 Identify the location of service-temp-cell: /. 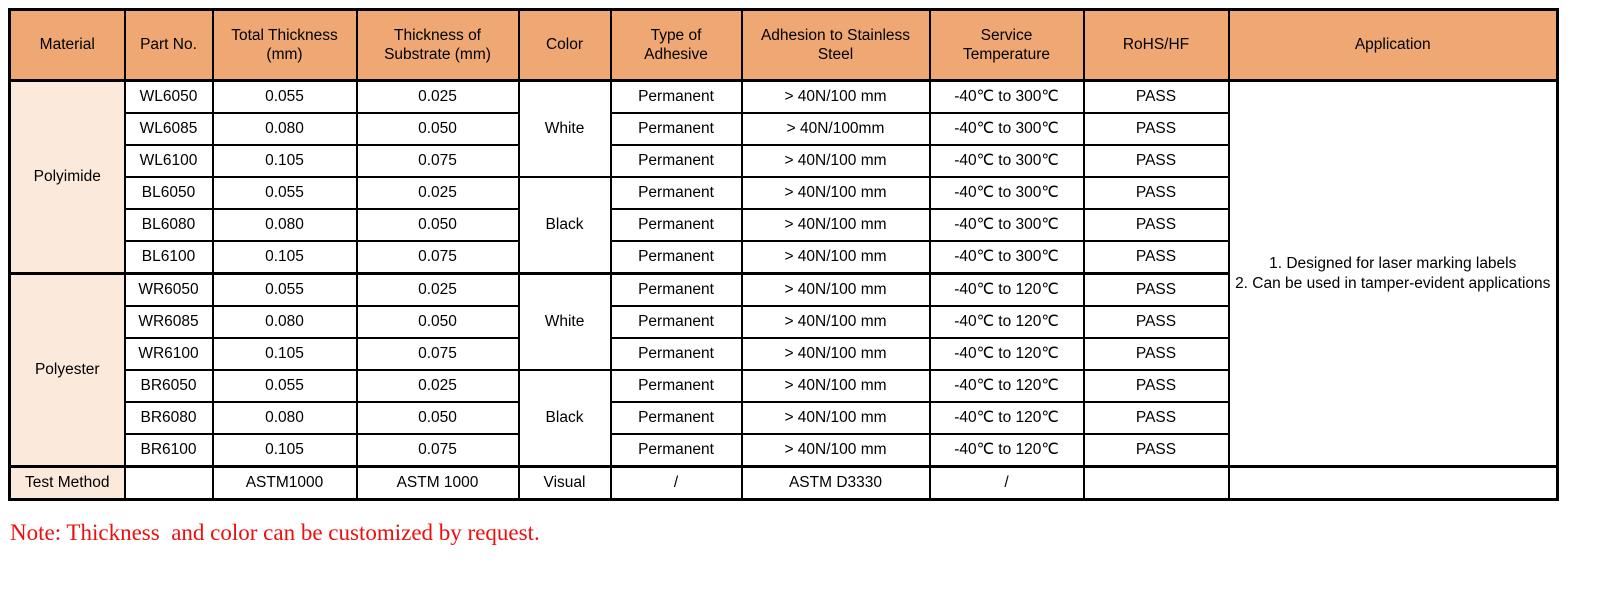
(1006, 483).